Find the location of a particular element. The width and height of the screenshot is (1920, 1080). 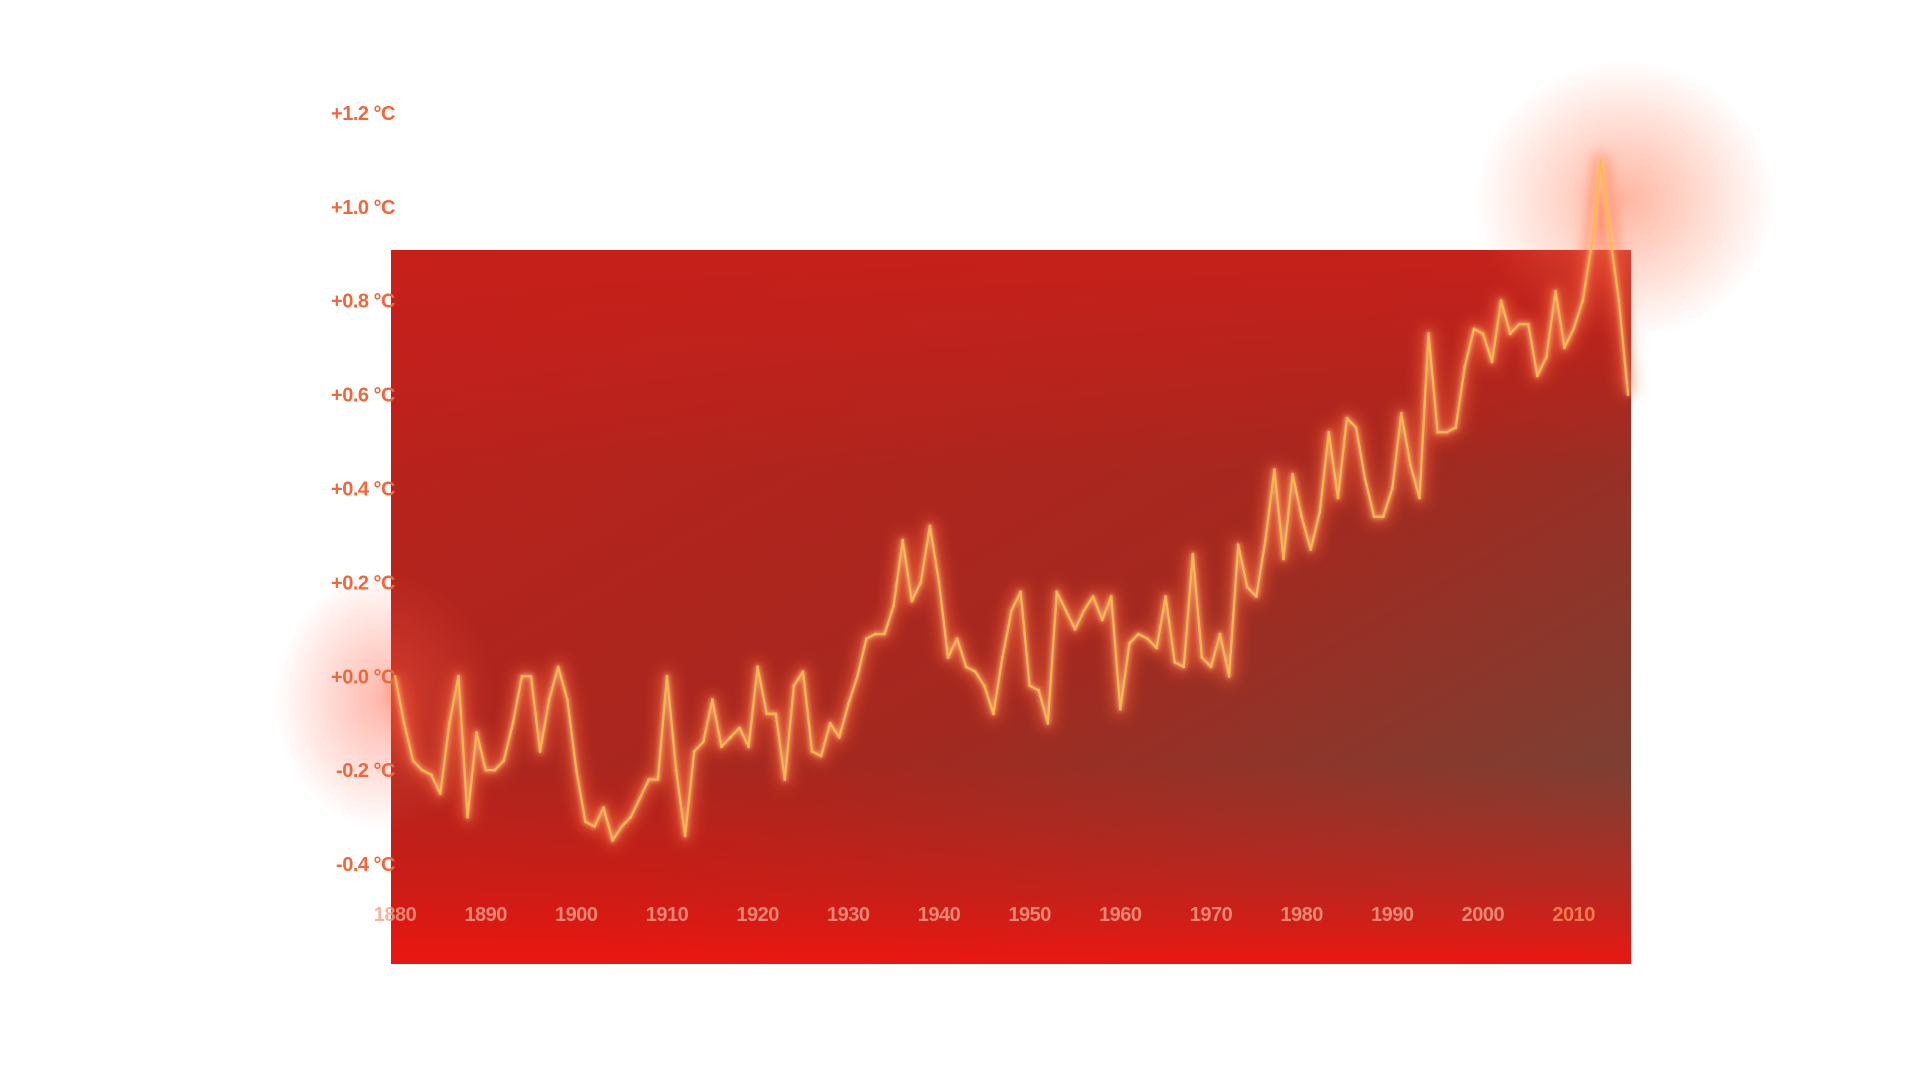

y-tick-label: +1.0 °C is located at coordinates (363, 208).